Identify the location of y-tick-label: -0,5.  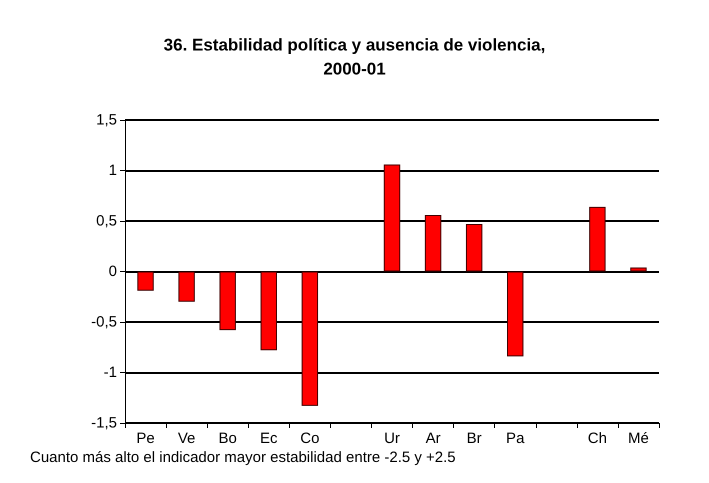
(104, 322).